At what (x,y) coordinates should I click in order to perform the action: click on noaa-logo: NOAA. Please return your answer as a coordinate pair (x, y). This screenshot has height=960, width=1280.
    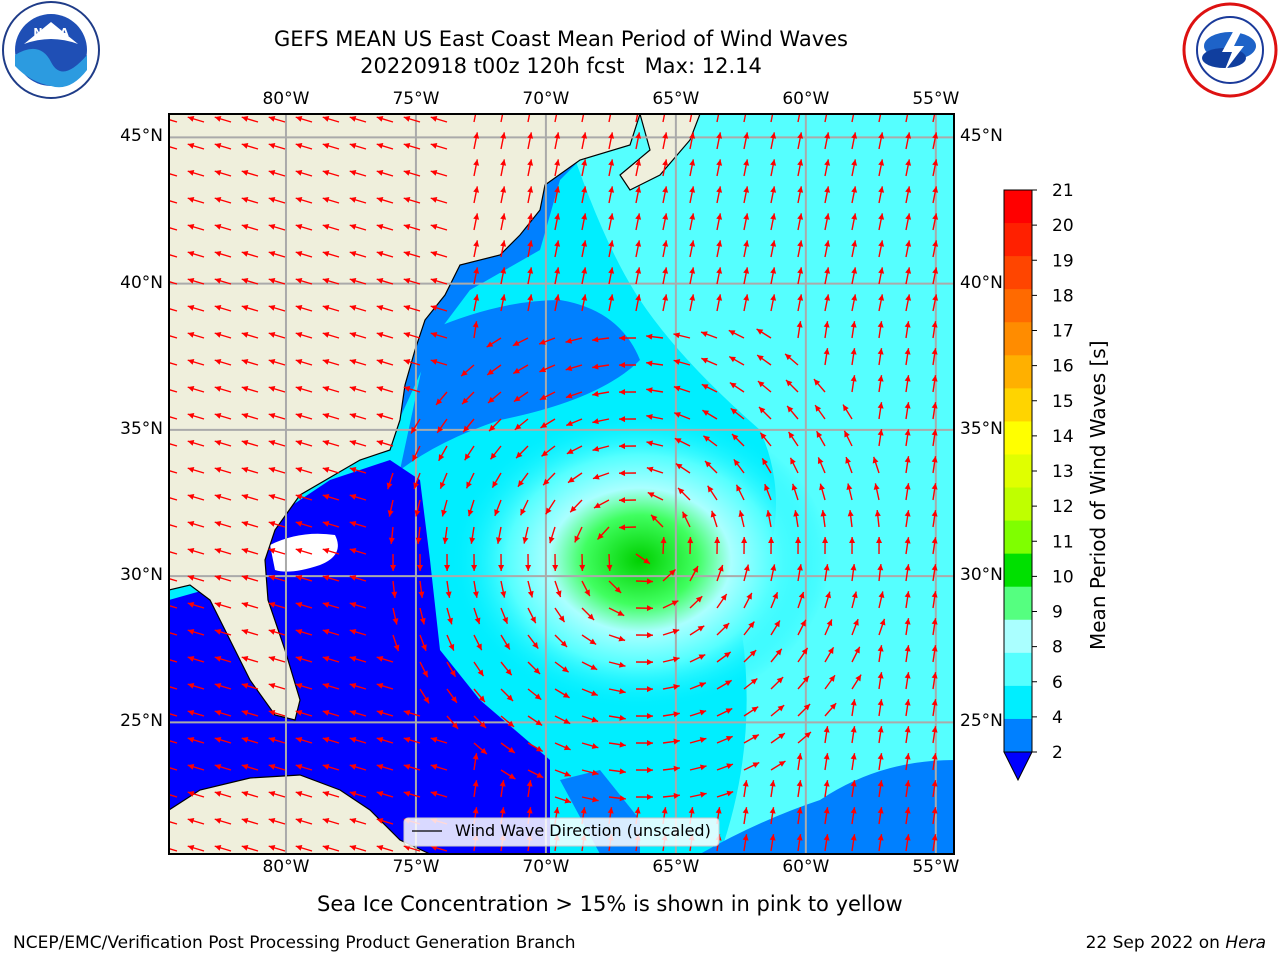
    Looking at the image, I should click on (52, 52).